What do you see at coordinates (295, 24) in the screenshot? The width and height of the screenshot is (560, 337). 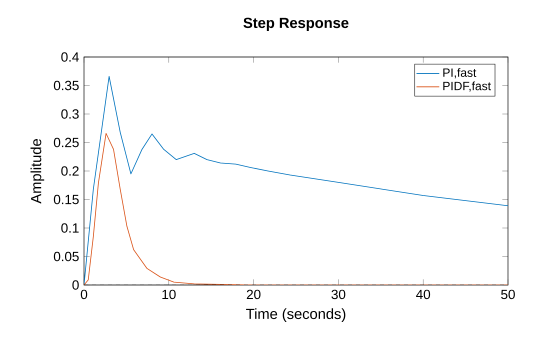 I see `chart-title: Step Response` at bounding box center [295, 24].